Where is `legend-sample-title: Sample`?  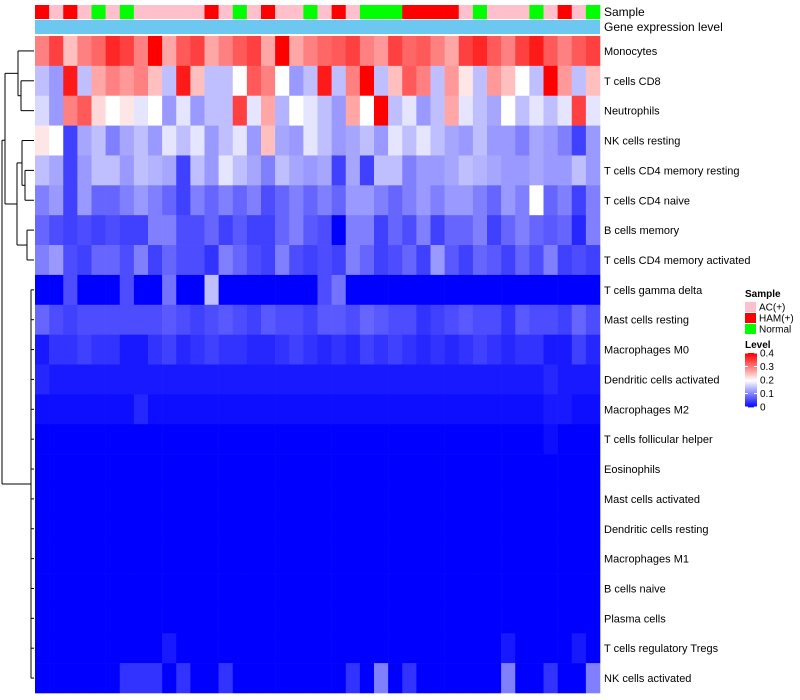 legend-sample-title: Sample is located at coordinates (763, 294).